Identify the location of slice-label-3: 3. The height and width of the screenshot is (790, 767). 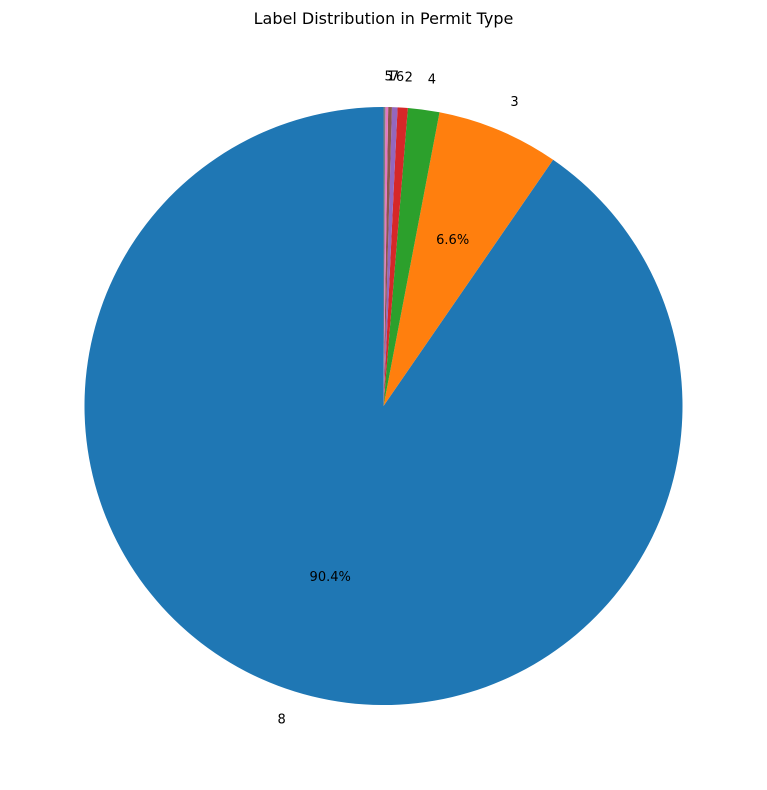
(514, 102).